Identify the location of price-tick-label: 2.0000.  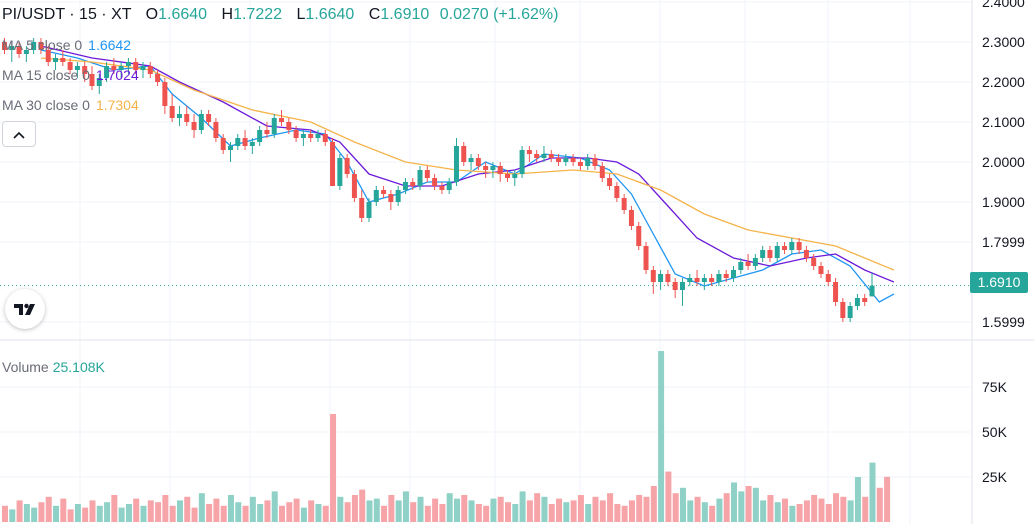
(1003, 162).